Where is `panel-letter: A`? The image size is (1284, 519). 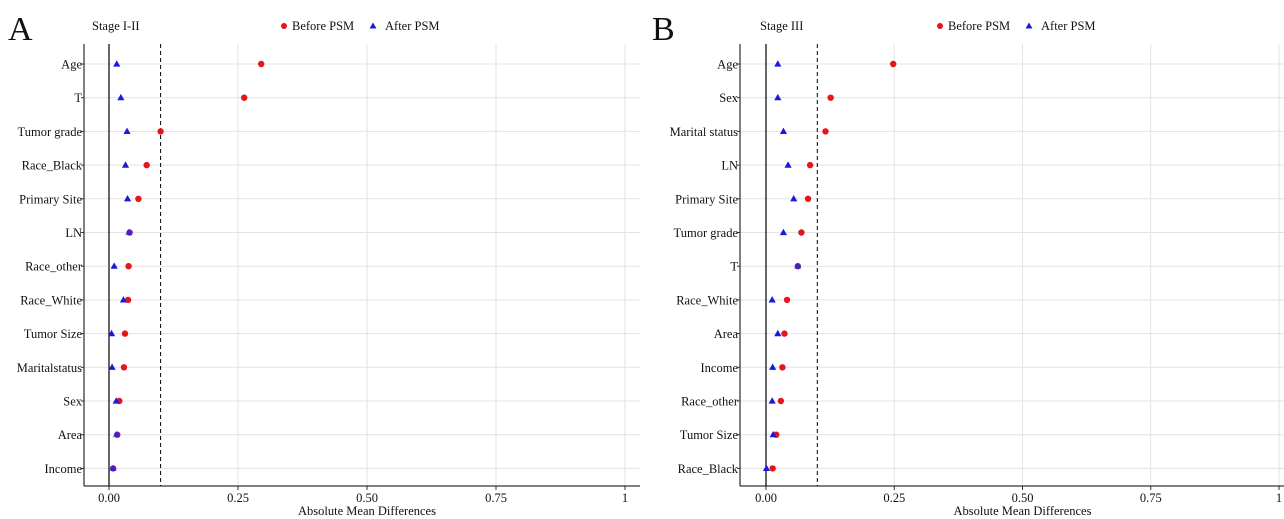
panel-letter: A is located at coordinates (20, 29).